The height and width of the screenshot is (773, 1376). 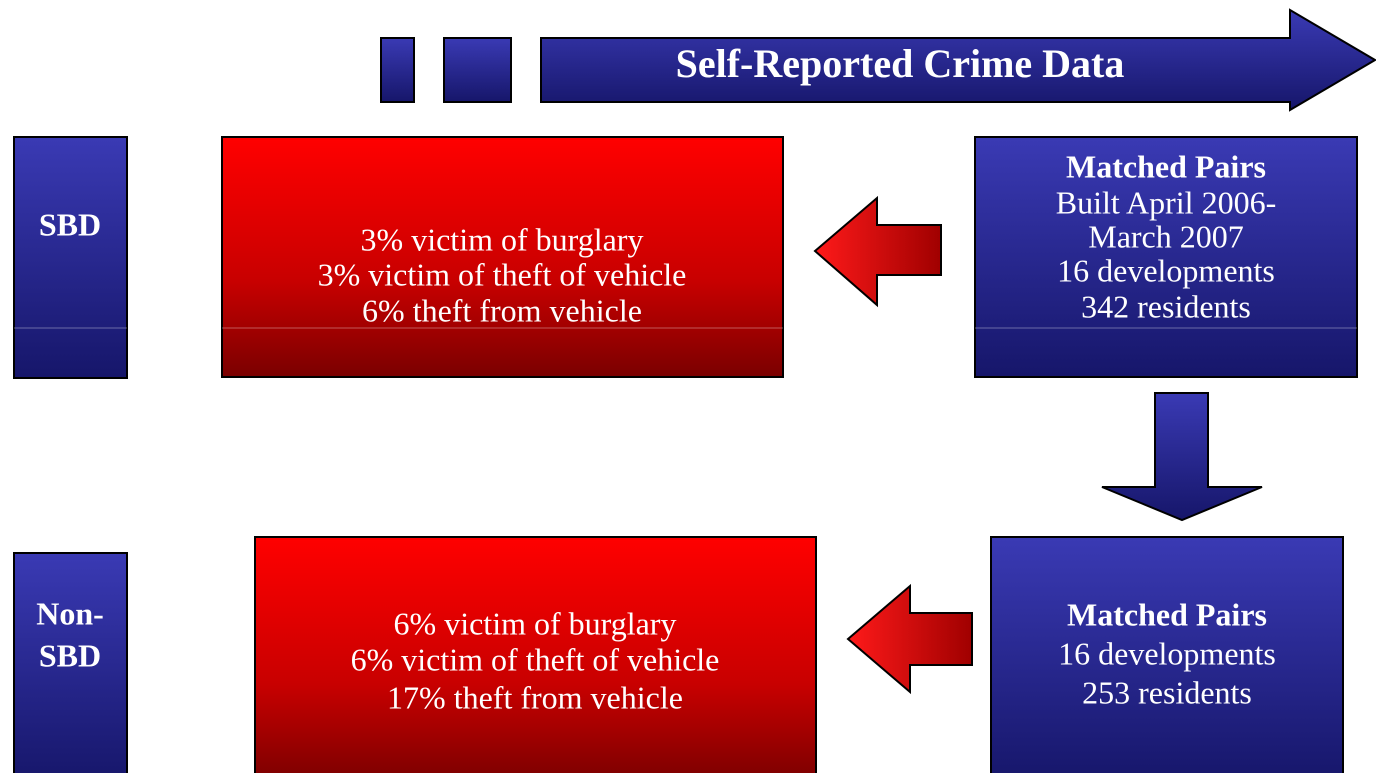 What do you see at coordinates (502, 310) in the screenshot?
I see `result-line: 6% theft from vehicle` at bounding box center [502, 310].